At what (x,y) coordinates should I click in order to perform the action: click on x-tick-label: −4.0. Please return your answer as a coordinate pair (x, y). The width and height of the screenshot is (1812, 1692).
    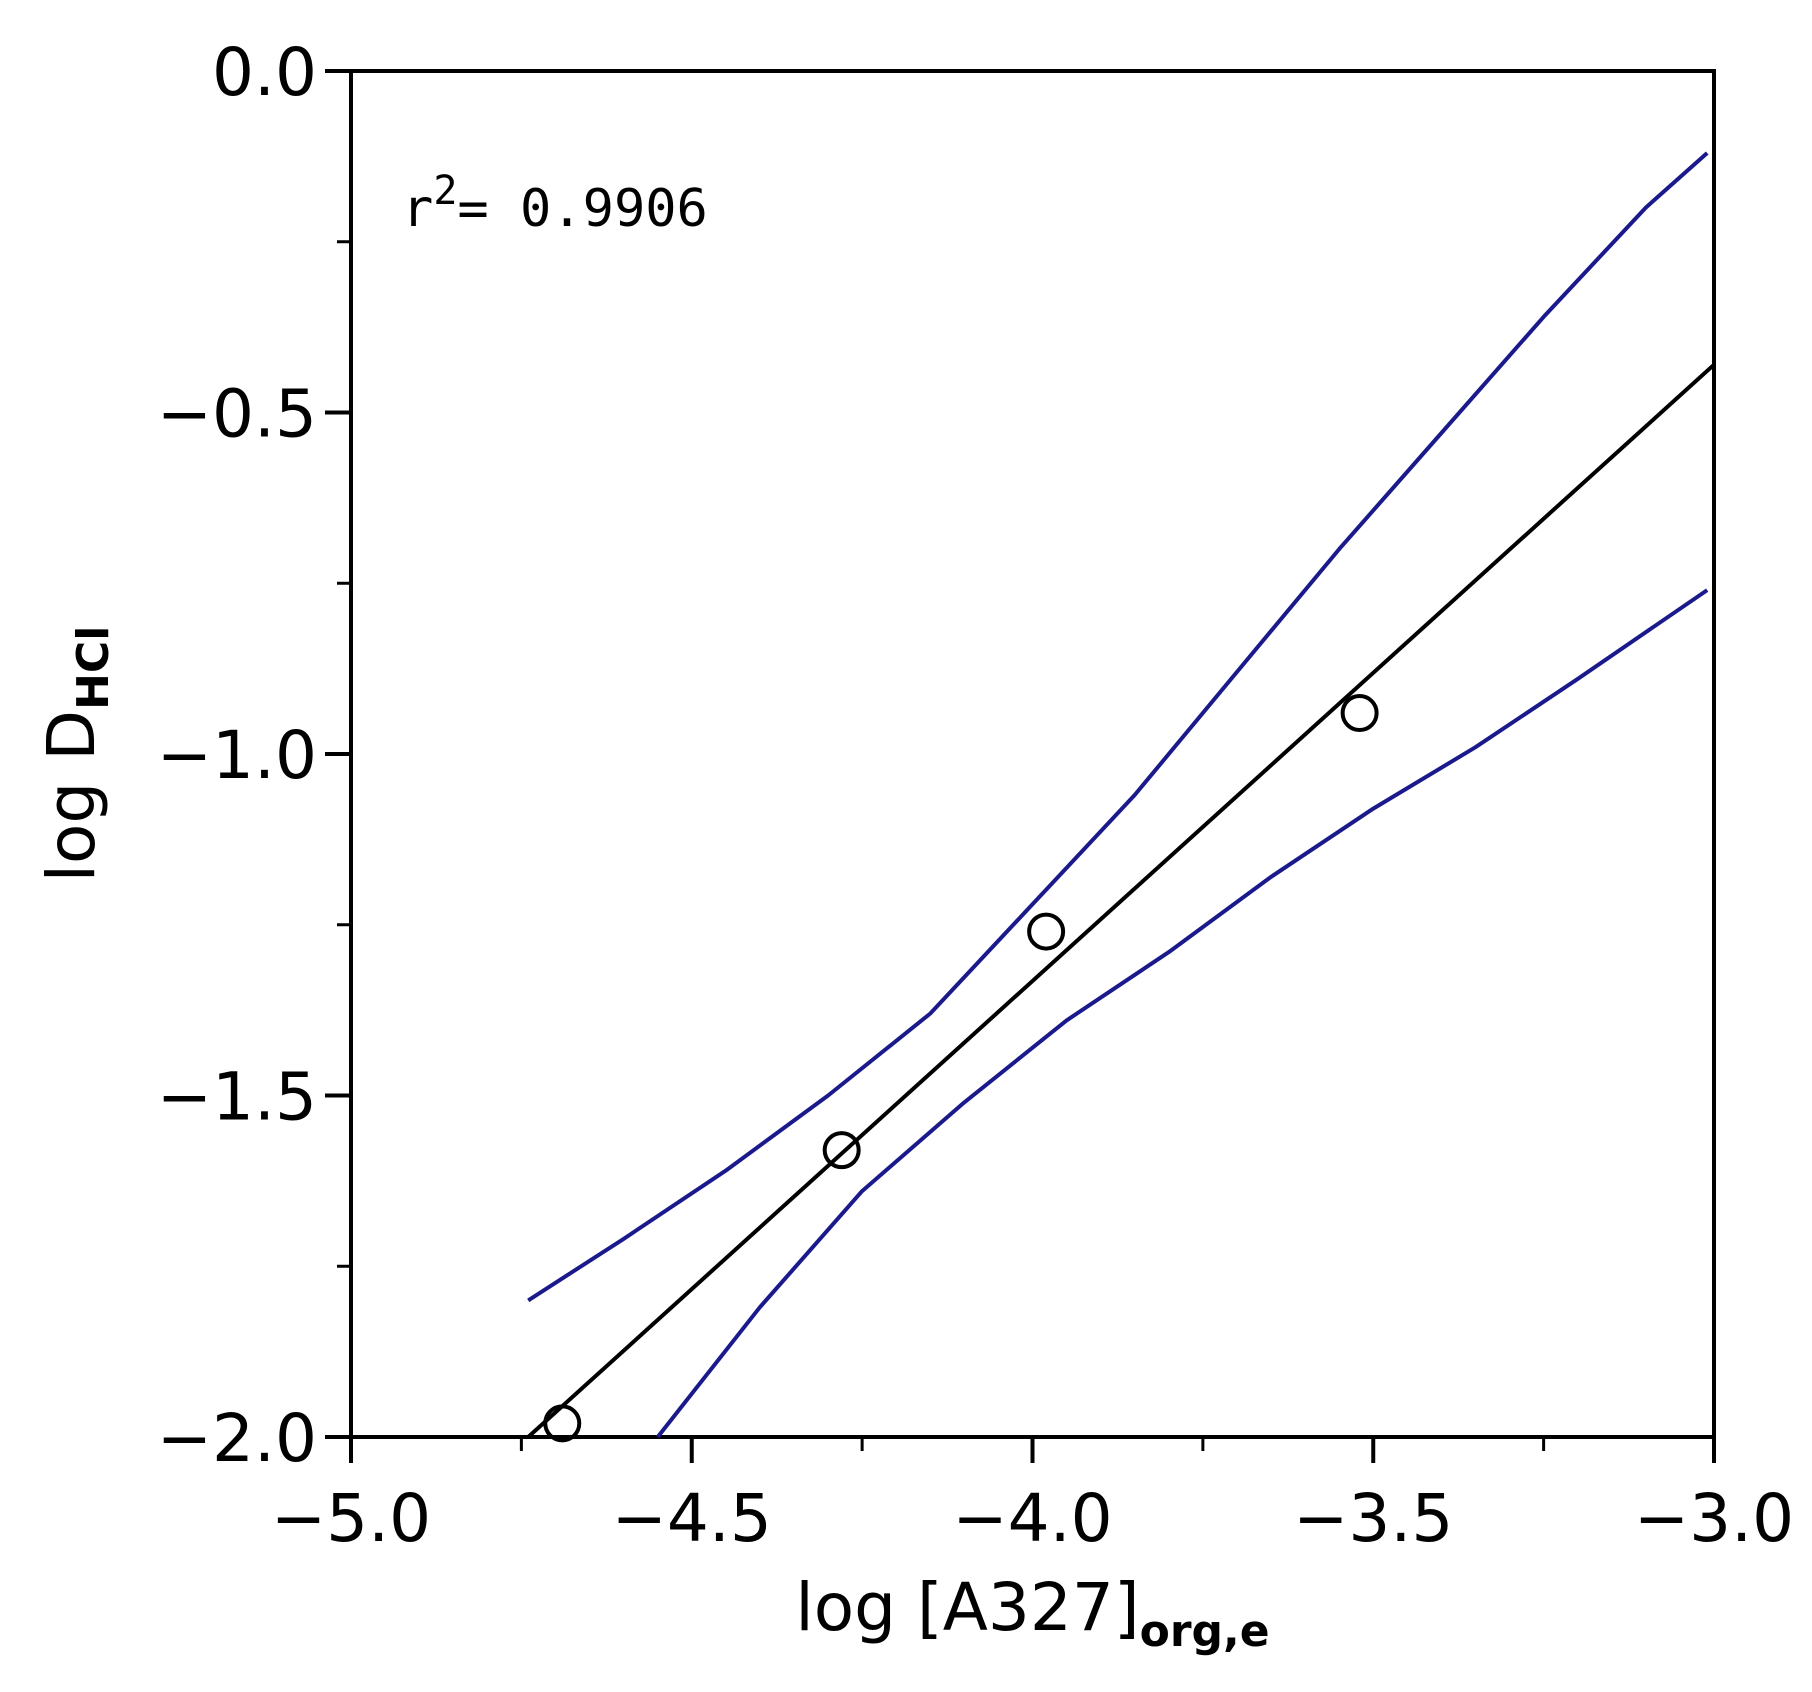
    Looking at the image, I should click on (1032, 1518).